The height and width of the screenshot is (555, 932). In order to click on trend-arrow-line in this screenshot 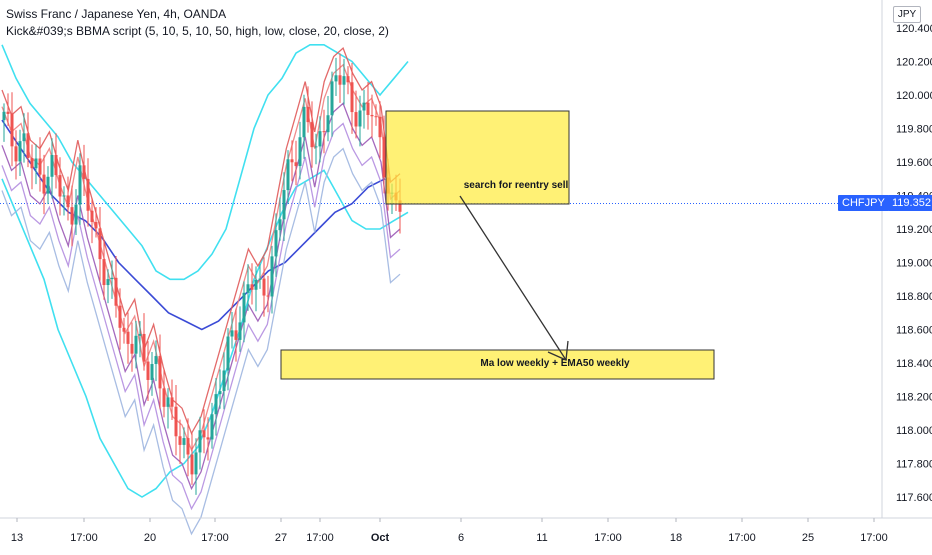, I will do `click(513, 278)`.